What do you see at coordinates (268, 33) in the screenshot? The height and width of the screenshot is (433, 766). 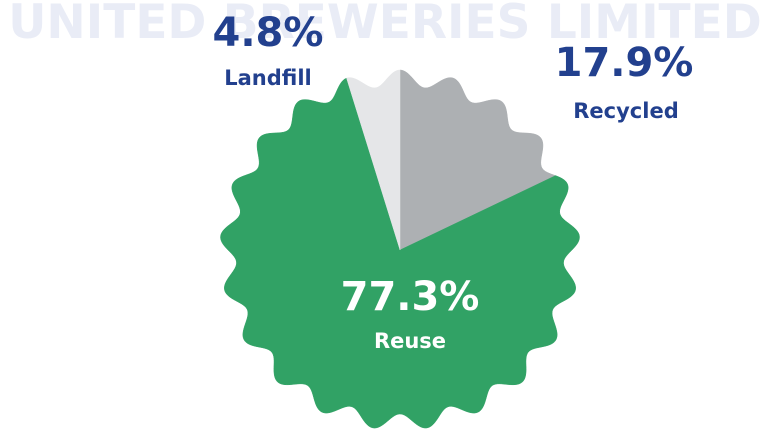 I see `value-label: 4.8%` at bounding box center [268, 33].